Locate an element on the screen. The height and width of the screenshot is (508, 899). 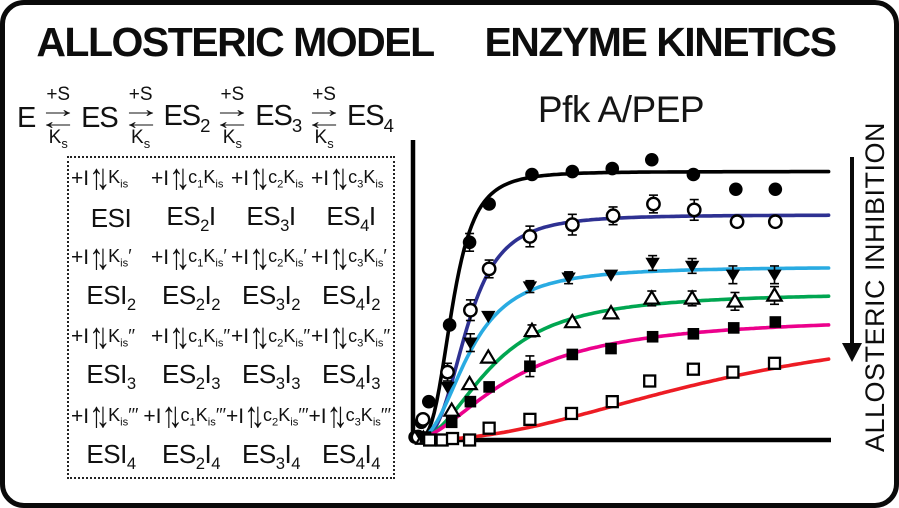
complex-label: ES2I is located at coordinates (191, 218).